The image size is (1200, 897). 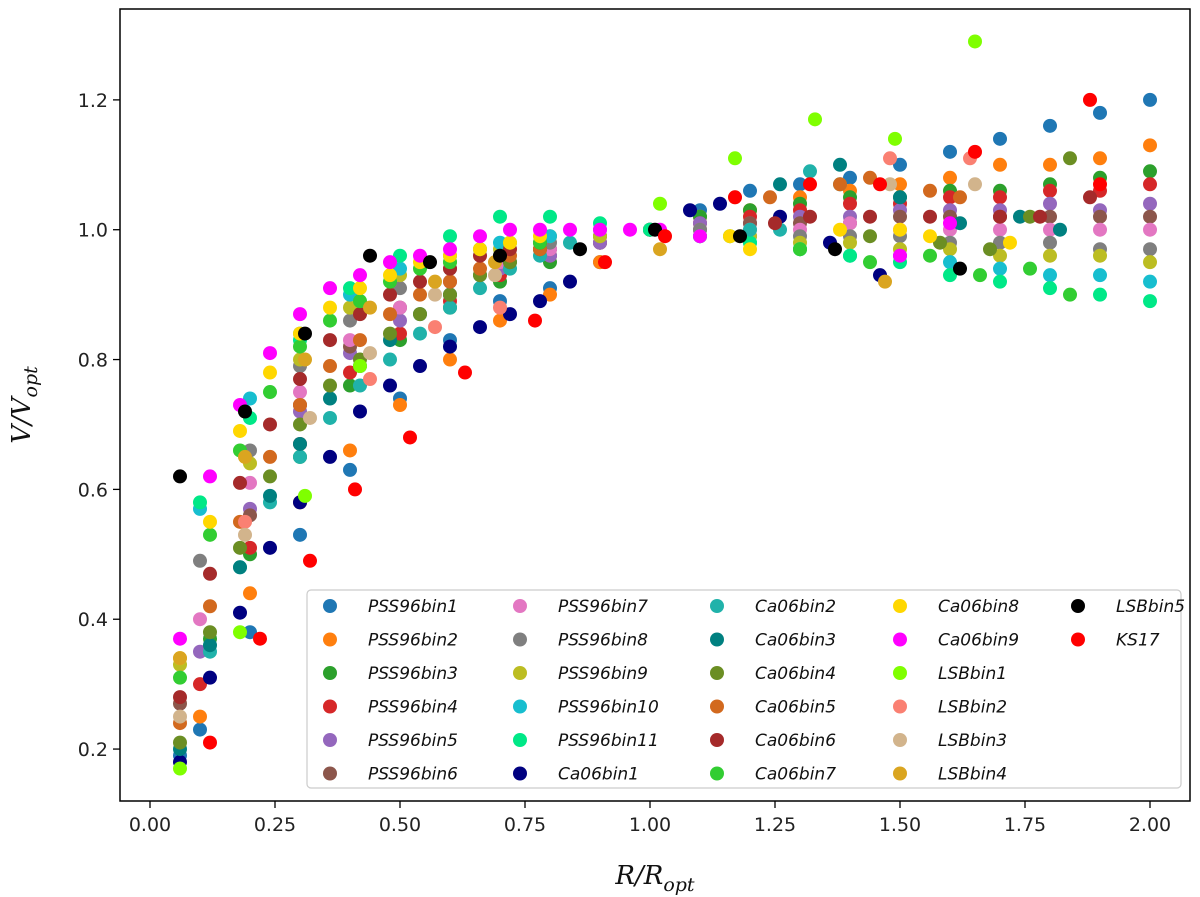 I want to click on legend-item: PSS96bin8, so click(x=580, y=641).